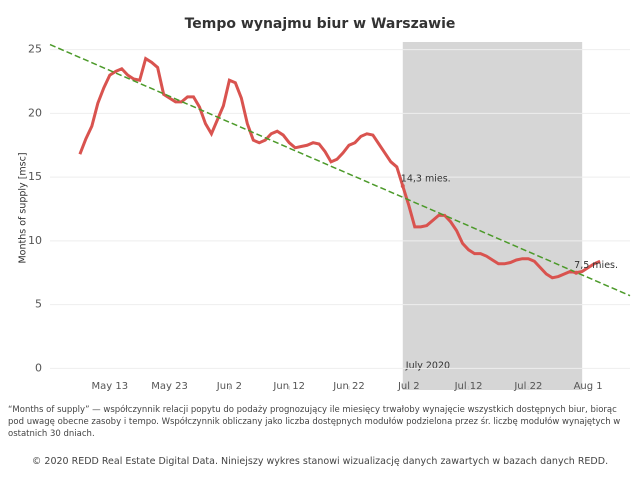  Describe the element at coordinates (468, 386) in the screenshot. I see `x-tick-label: Jul 12` at that location.